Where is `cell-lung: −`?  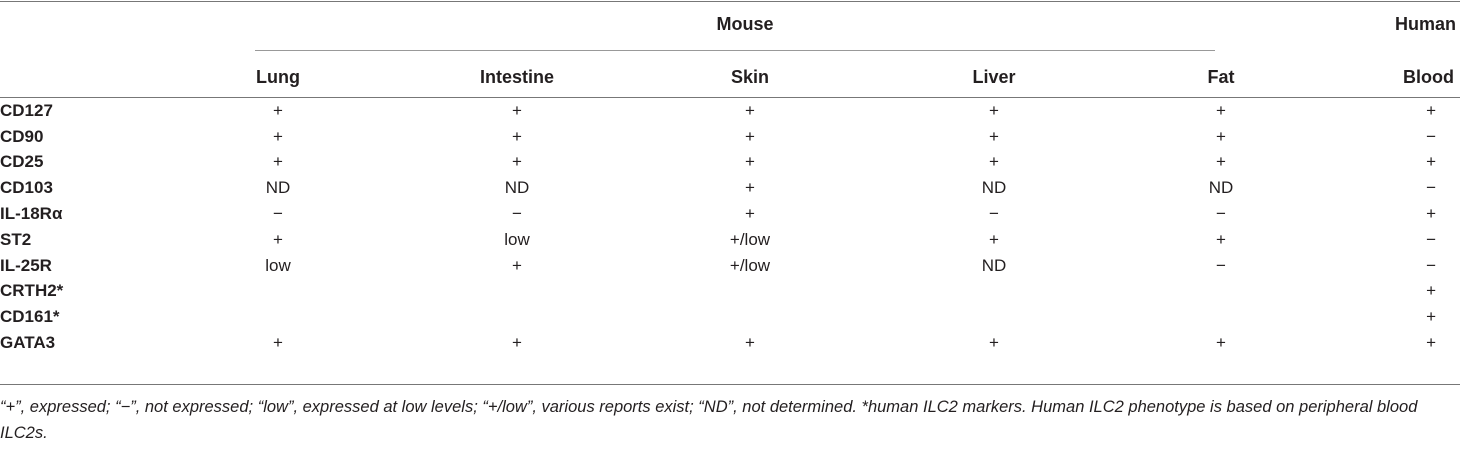 cell-lung: − is located at coordinates (278, 214).